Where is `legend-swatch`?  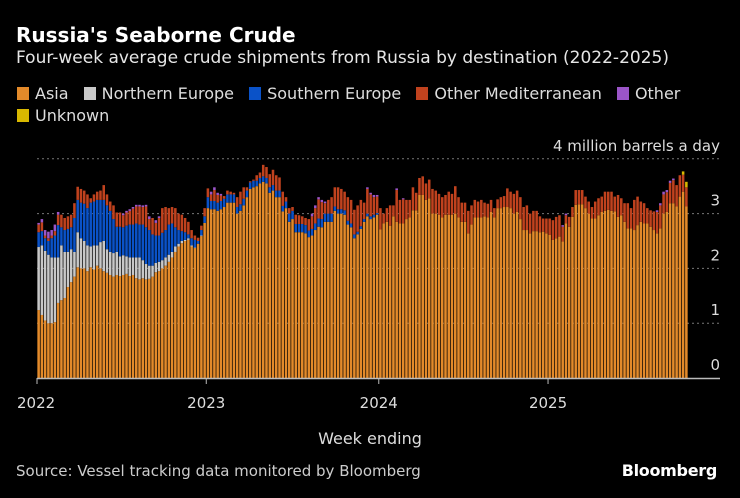
legend-swatch is located at coordinates (422, 93).